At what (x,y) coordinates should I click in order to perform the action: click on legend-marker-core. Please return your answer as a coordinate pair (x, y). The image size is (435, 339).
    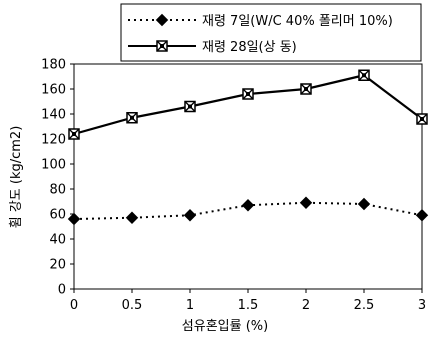
    Looking at the image, I should click on (162, 46).